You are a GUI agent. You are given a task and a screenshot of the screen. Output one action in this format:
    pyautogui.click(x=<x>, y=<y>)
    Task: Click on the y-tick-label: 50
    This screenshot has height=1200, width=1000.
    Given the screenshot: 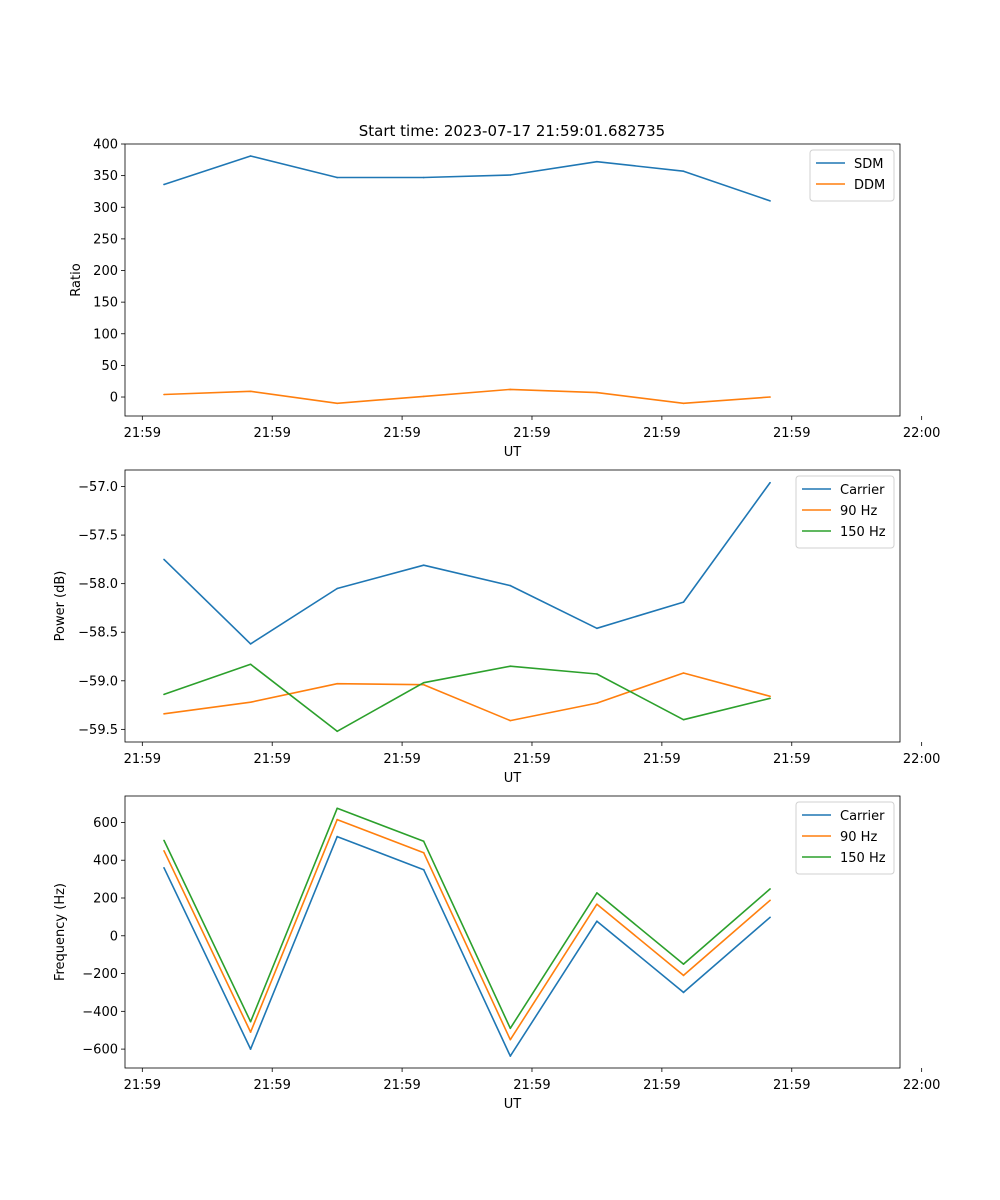 What is the action you would take?
    pyautogui.click(x=109, y=366)
    